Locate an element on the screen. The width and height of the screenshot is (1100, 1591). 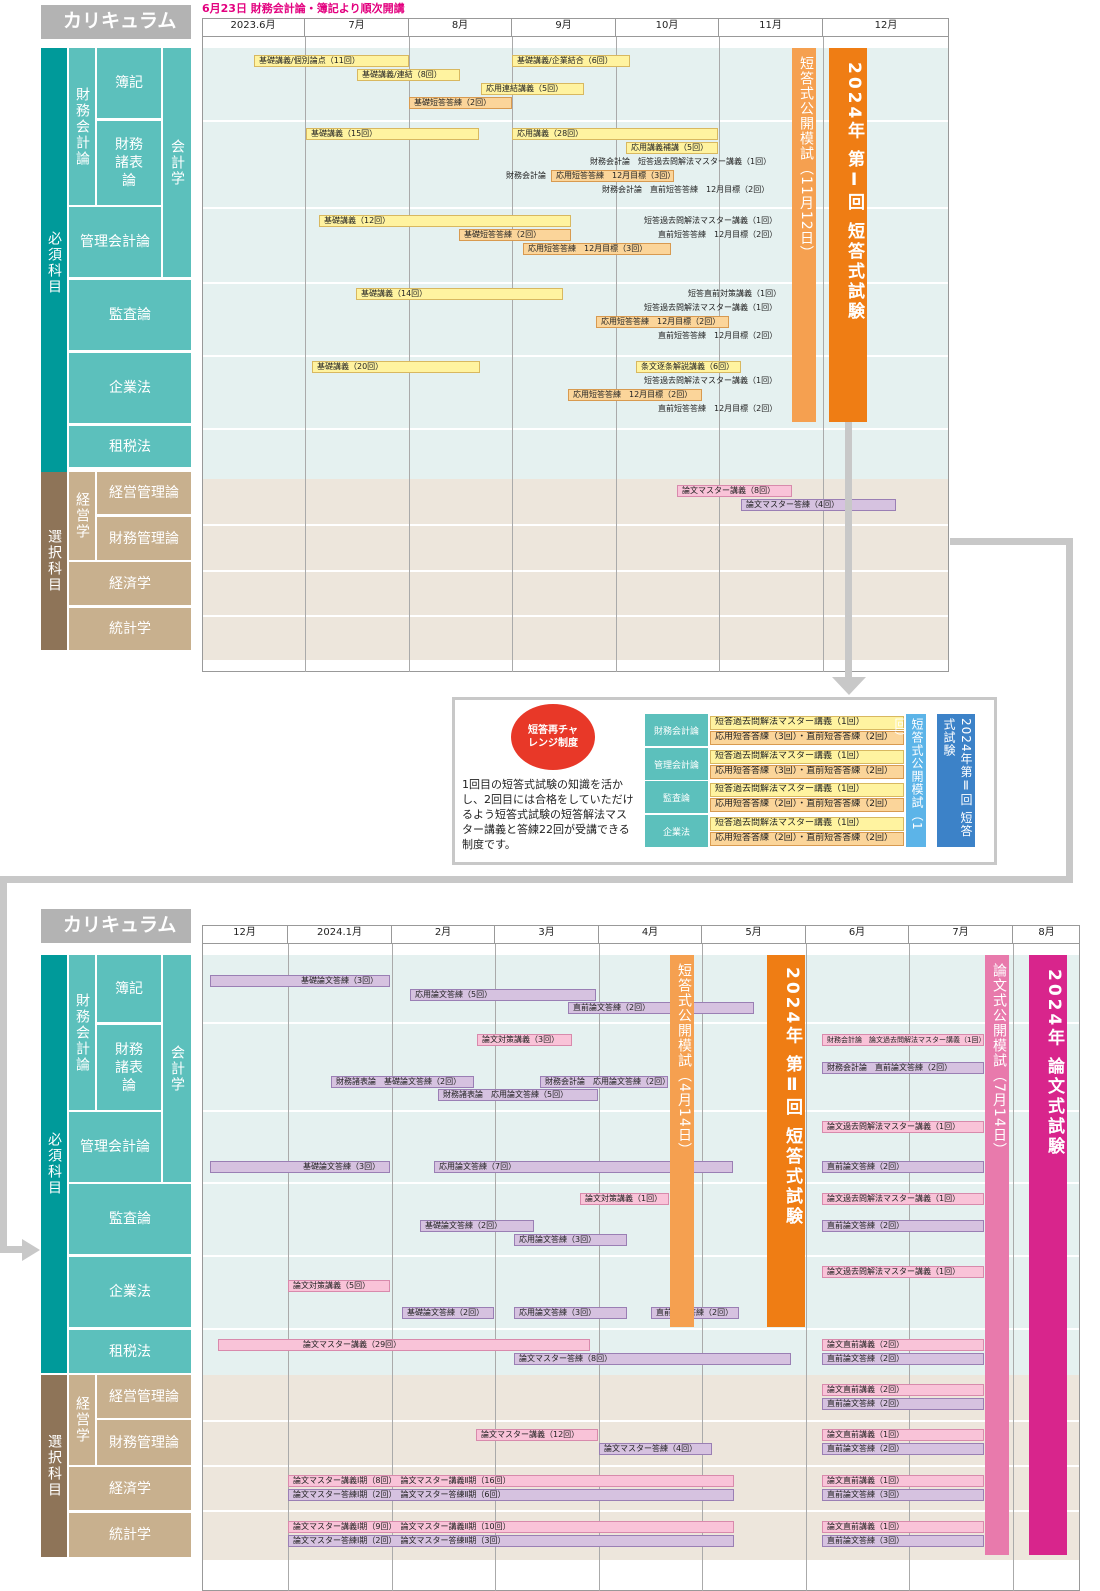
bottom-label-zaimu-kaikei-text: 財務会計論 is located at coordinates (82, 1032).